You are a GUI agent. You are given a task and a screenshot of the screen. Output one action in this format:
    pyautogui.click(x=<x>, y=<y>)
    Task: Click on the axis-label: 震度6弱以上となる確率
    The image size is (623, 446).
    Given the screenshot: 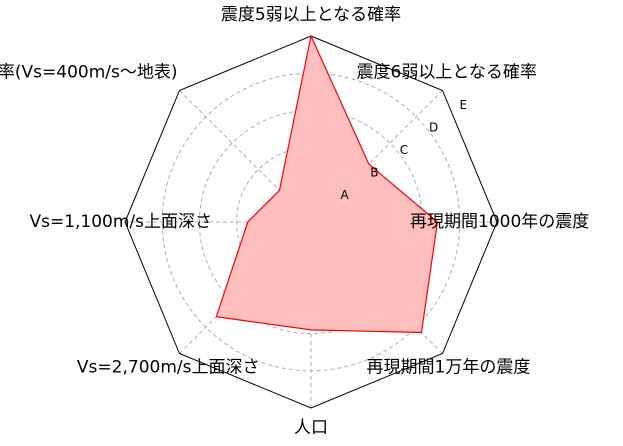 What is the action you would take?
    pyautogui.click(x=447, y=72)
    